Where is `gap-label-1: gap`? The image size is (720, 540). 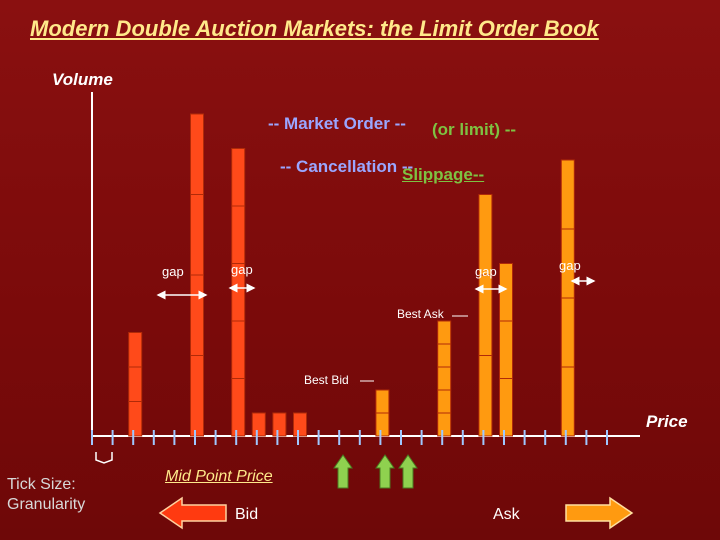
gap-label-1: gap is located at coordinates (173, 271).